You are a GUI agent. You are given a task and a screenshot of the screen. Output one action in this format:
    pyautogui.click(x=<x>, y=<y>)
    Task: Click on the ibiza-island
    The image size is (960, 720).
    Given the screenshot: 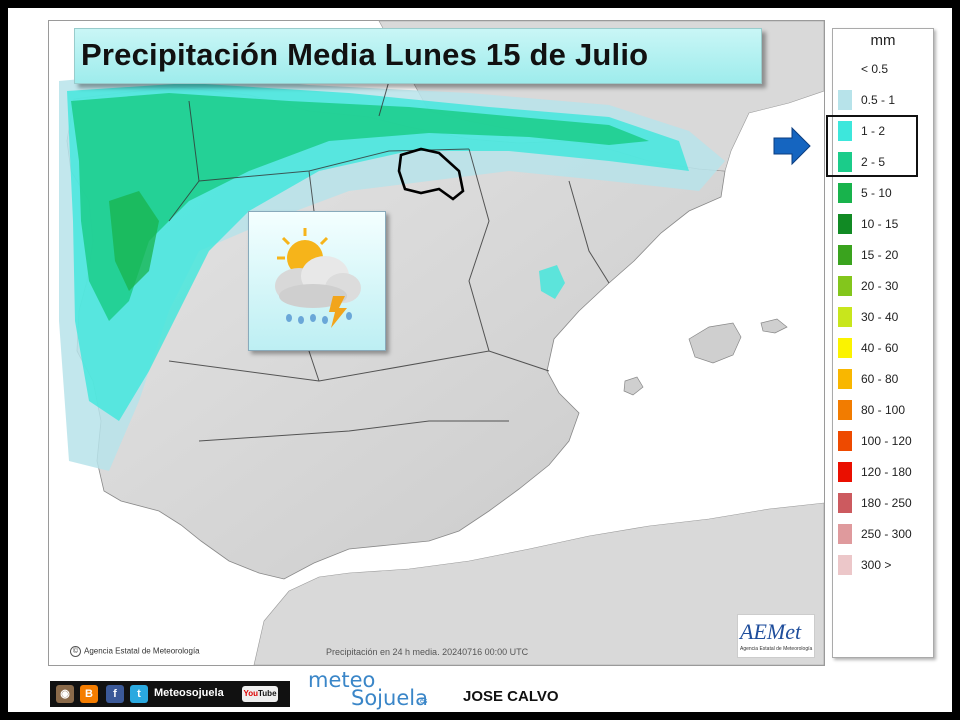 What is the action you would take?
    pyautogui.click(x=633, y=386)
    